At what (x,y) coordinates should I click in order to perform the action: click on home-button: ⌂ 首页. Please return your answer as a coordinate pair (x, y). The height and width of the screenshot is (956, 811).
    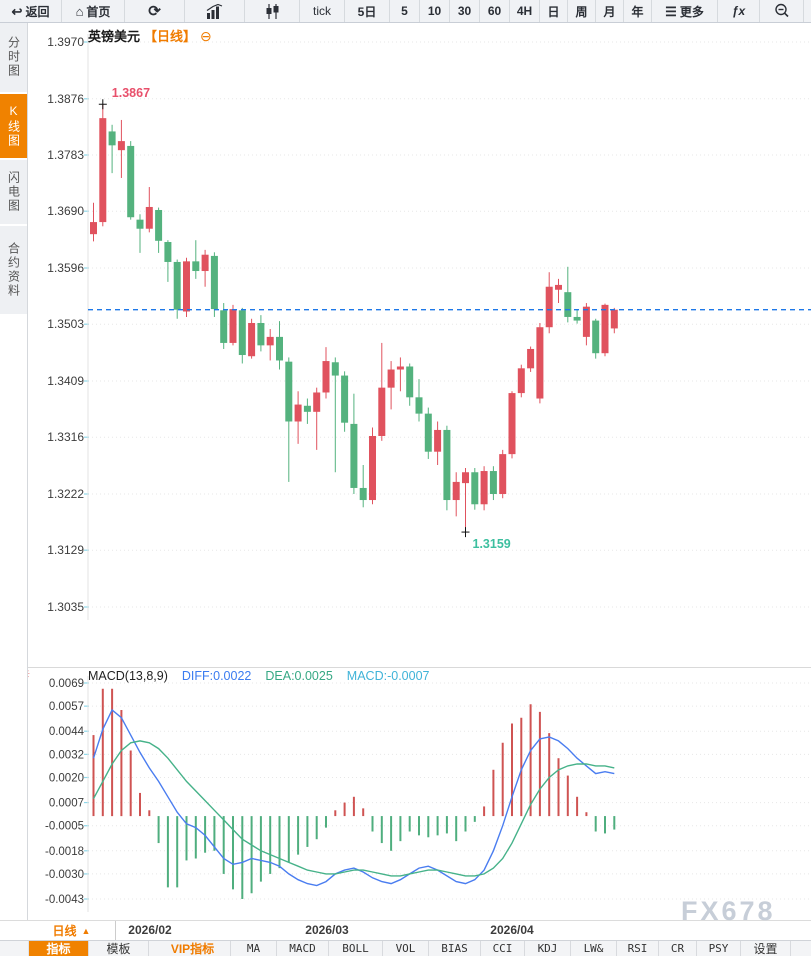
    Looking at the image, I should click on (93, 11).